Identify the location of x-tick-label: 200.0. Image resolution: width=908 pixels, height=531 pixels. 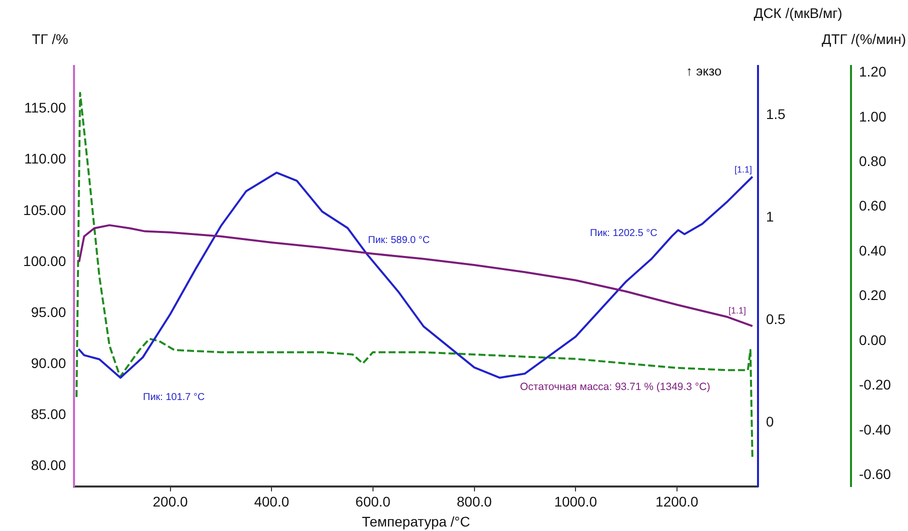
(170, 502).